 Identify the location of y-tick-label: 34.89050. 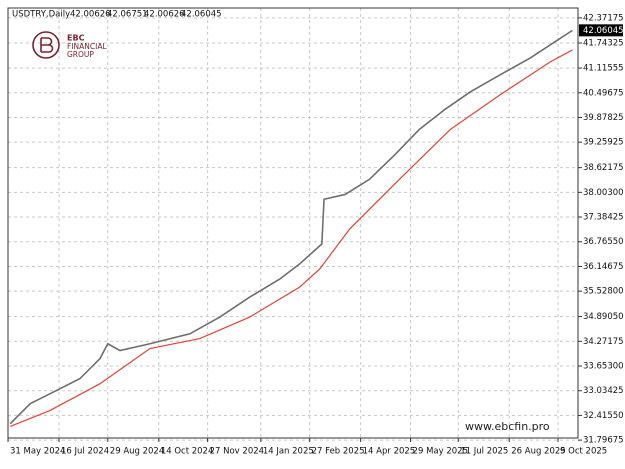
(603, 317).